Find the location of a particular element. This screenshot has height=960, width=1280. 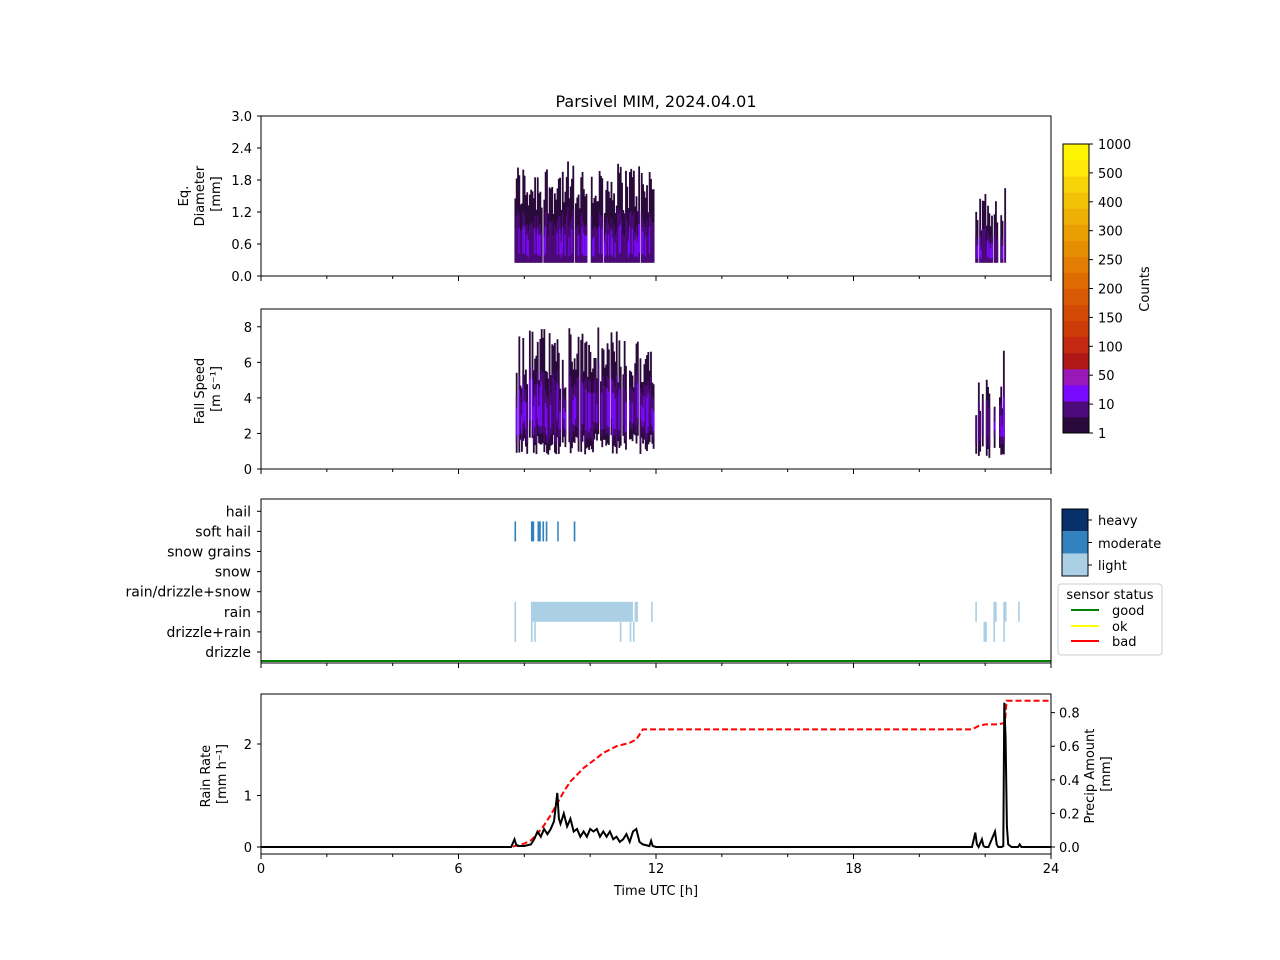

x-tick-label: 18 is located at coordinates (853, 869).